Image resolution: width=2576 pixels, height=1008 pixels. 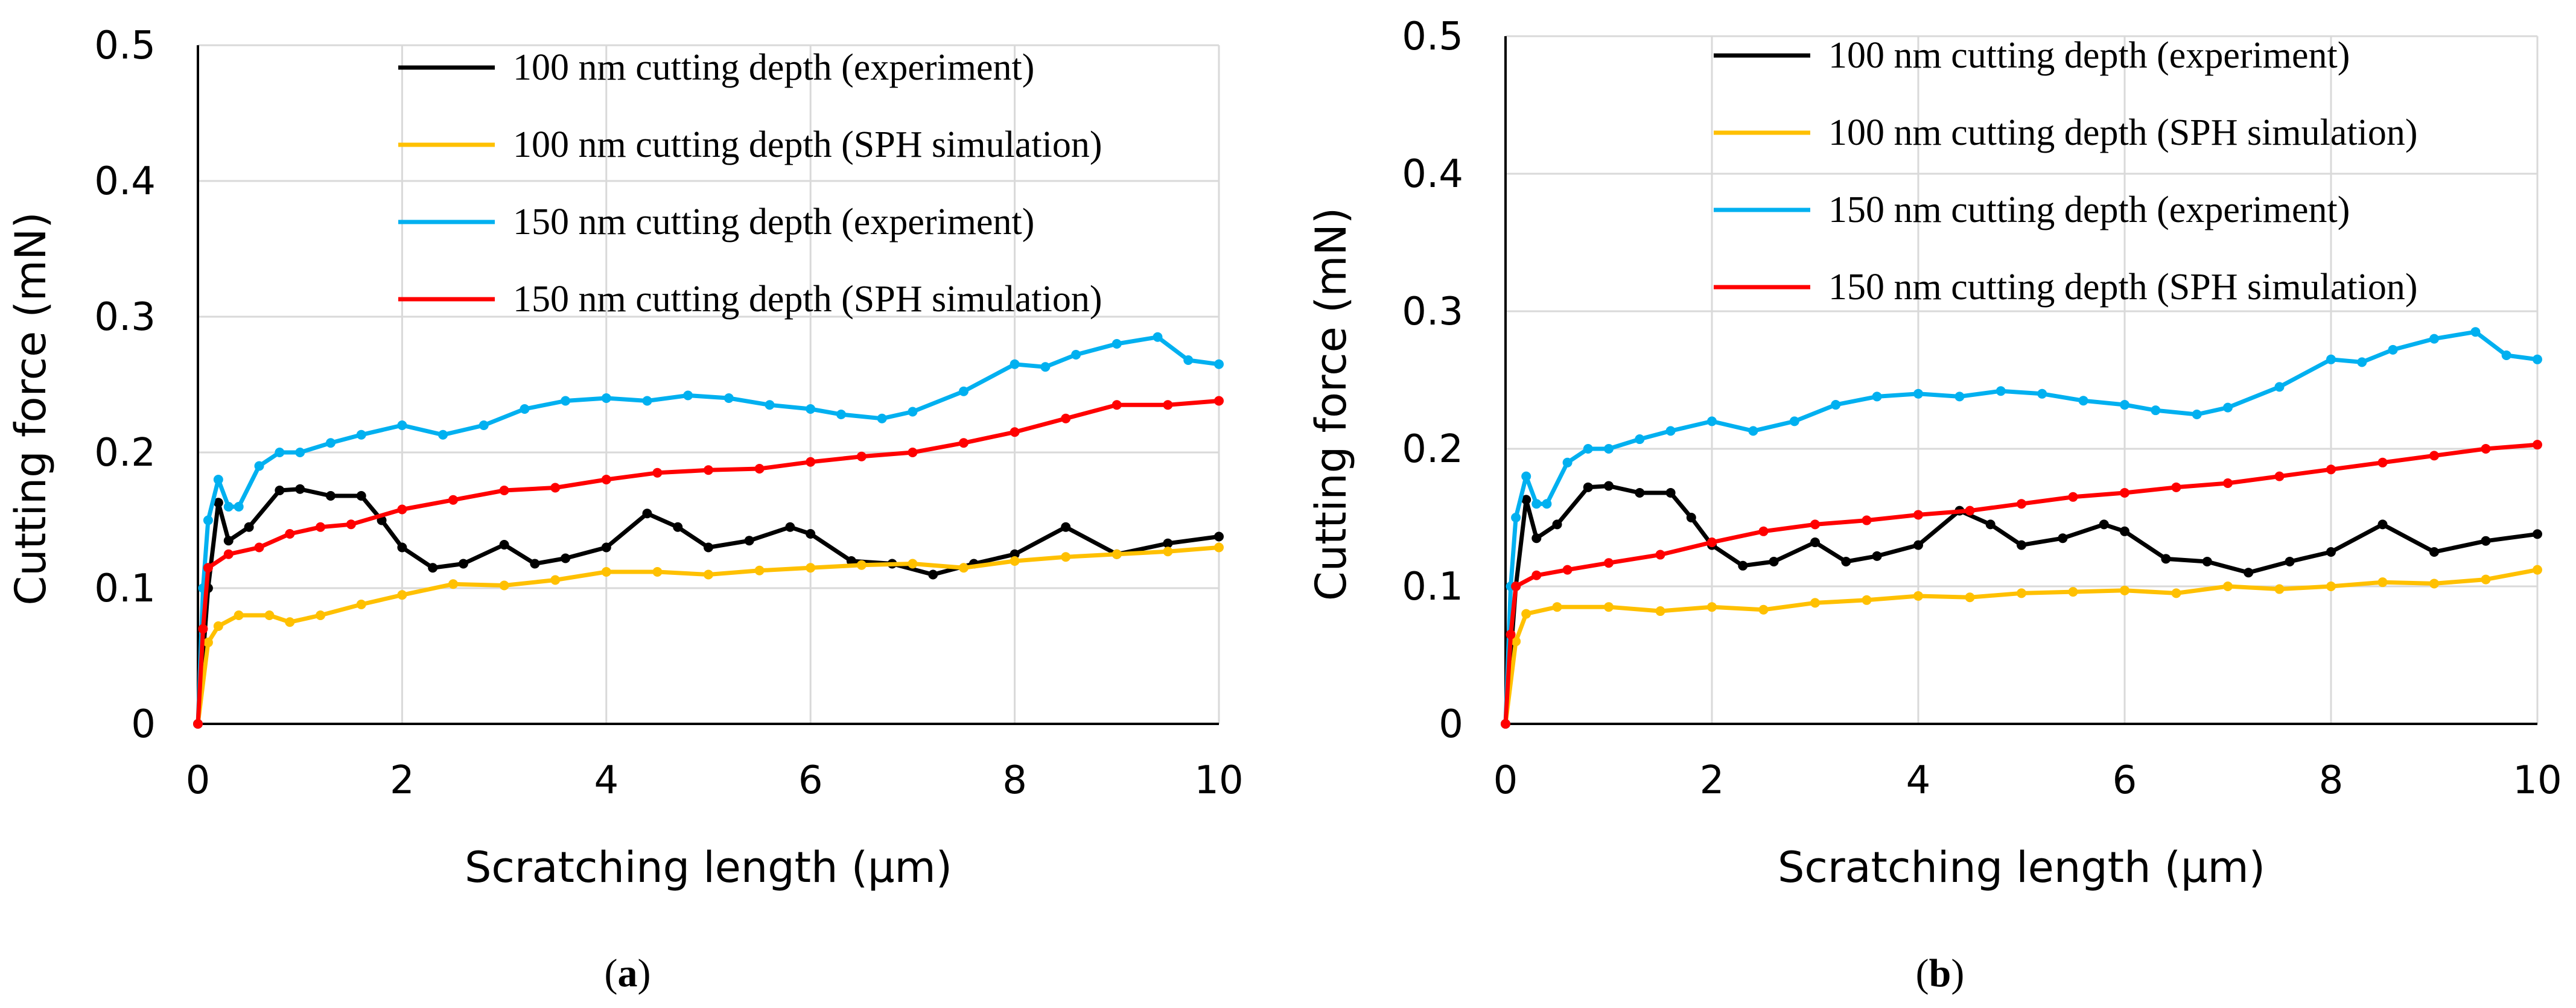 I want to click on y-tick-label: 0.4, so click(x=1432, y=175).